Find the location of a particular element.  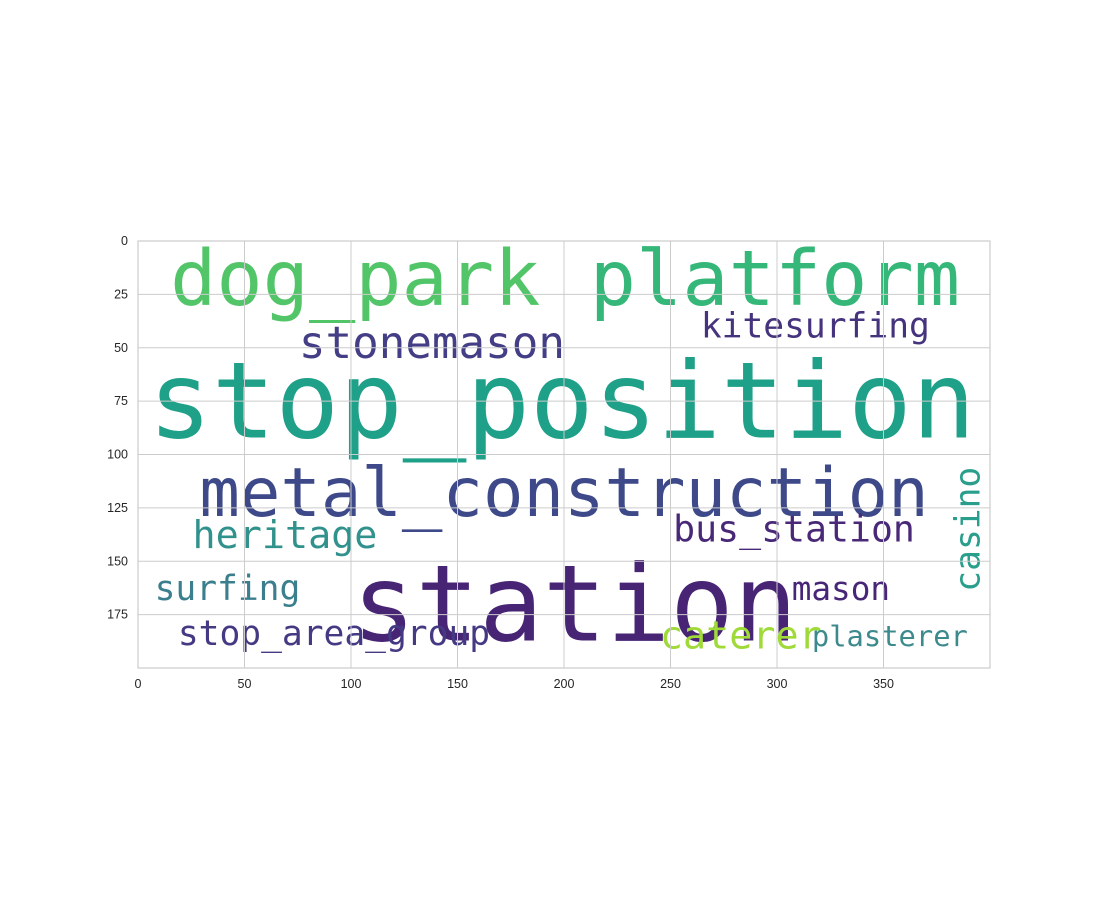

x-tick-label: 300 is located at coordinates (777, 684).